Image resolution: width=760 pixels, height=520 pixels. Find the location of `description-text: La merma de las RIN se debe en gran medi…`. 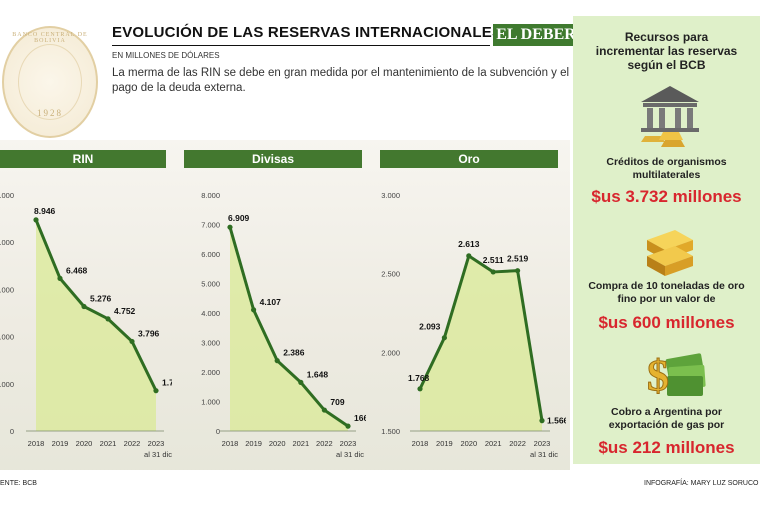

description-text: La merma de las RIN se debe en gran medi… is located at coordinates (341, 80).